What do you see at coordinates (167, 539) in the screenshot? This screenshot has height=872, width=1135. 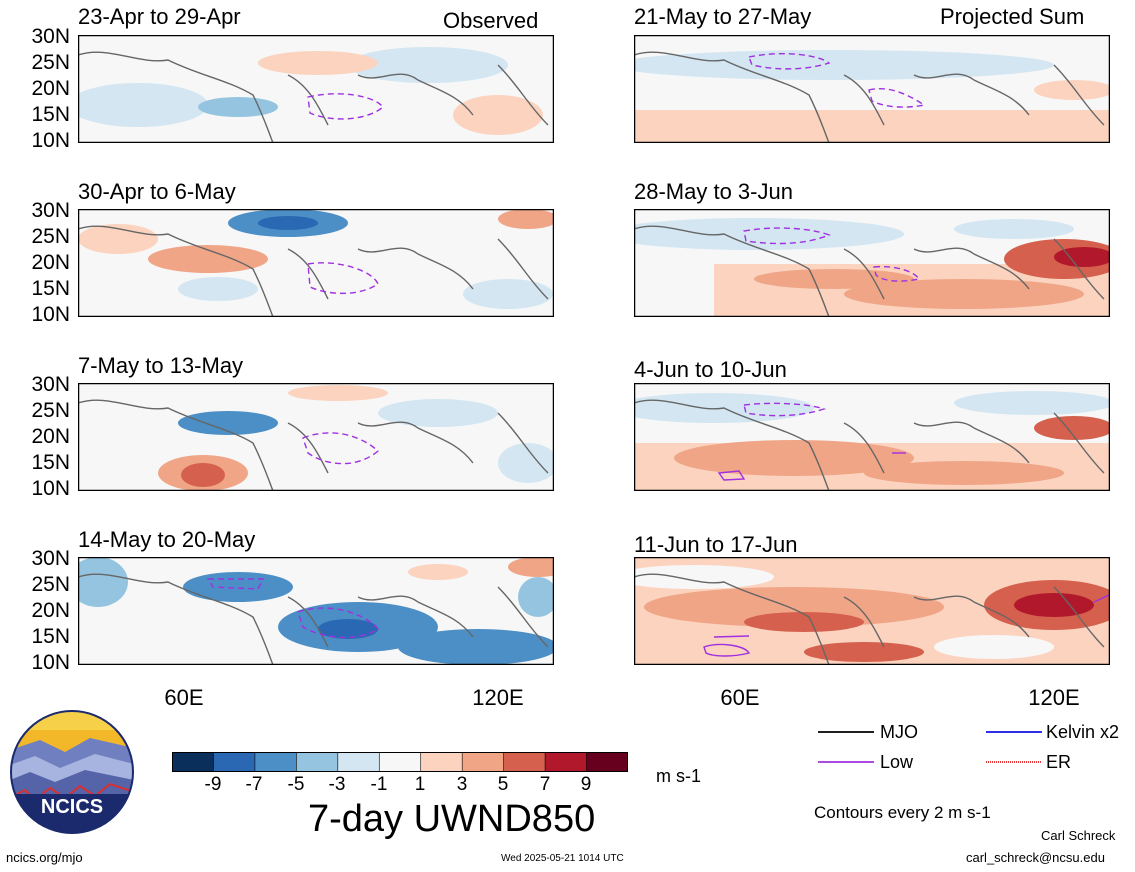 I see `panel-title-4: 14-May to 20-May` at bounding box center [167, 539].